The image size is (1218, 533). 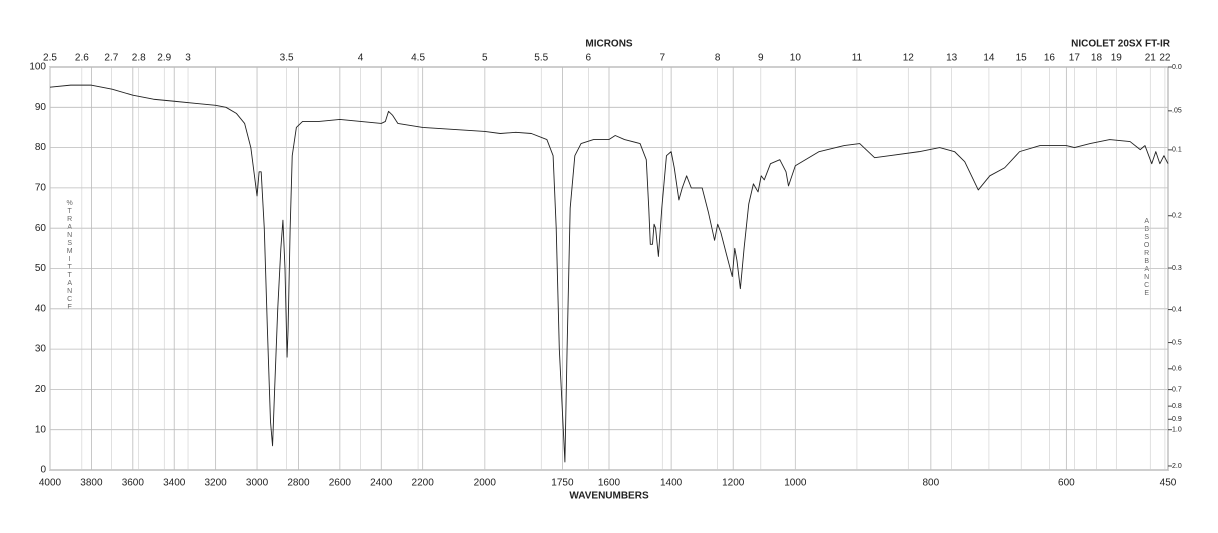 What do you see at coordinates (1177, 430) in the screenshot?
I see `y2-tick-label: 1.0` at bounding box center [1177, 430].